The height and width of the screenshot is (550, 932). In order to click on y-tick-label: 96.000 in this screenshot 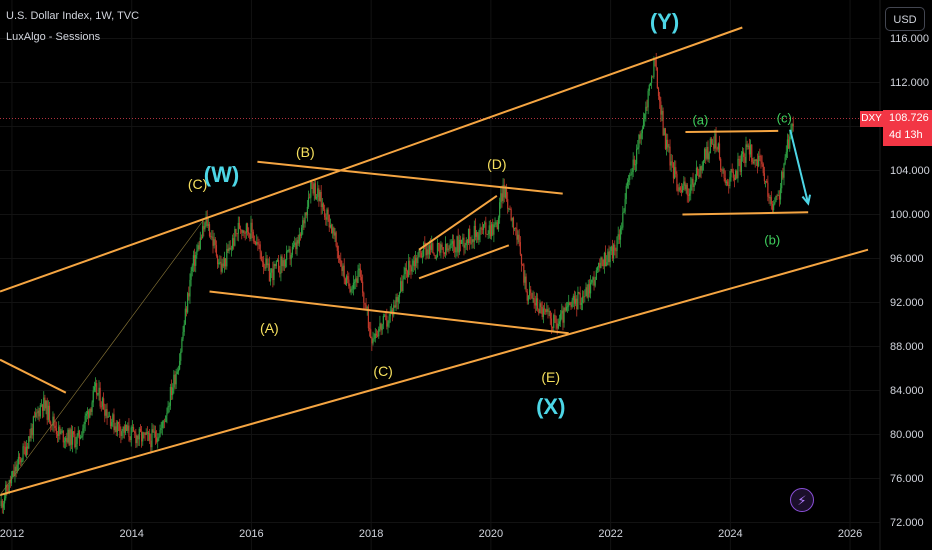, I will do `click(907, 258)`.